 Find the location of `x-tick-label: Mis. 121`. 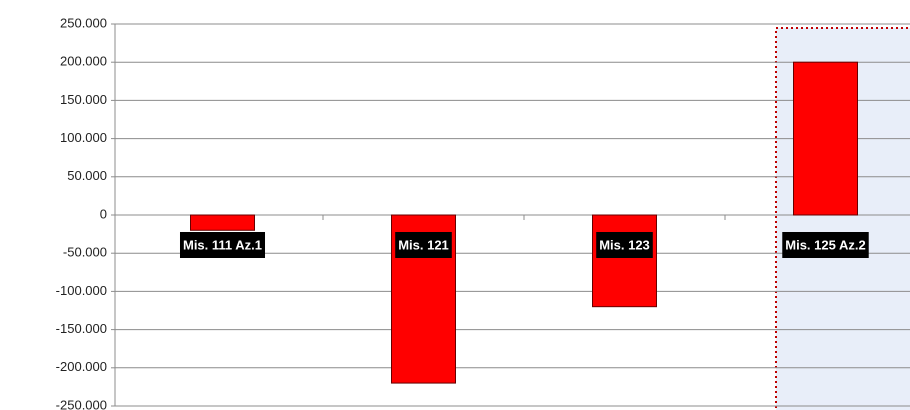

x-tick-label: Mis. 121 is located at coordinates (423, 244).